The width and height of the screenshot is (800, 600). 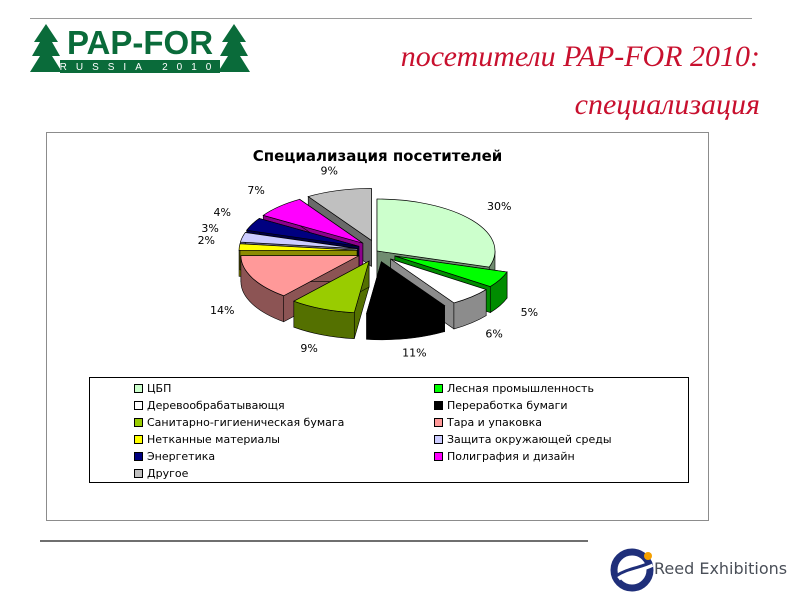 What do you see at coordinates (414, 353) in the screenshot?
I see `slice-value-label: 11%` at bounding box center [414, 353].